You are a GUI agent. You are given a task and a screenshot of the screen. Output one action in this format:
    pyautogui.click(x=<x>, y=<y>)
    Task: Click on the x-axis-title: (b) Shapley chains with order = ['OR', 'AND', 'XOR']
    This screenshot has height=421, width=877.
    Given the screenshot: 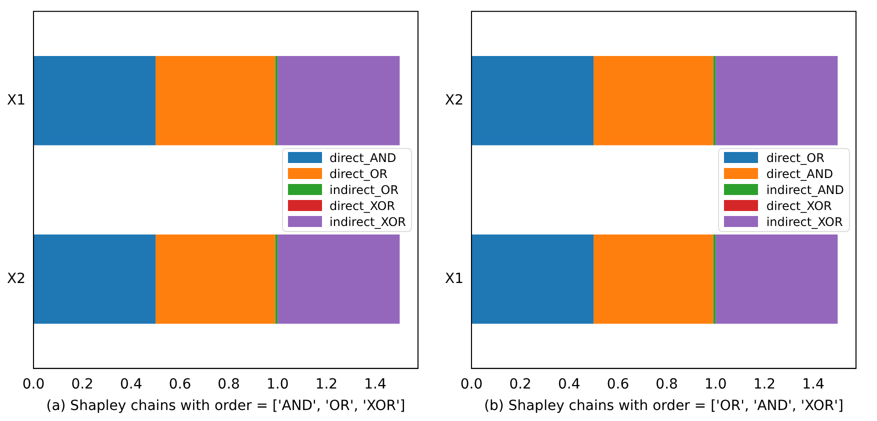 What is the action you would take?
    pyautogui.click(x=664, y=406)
    